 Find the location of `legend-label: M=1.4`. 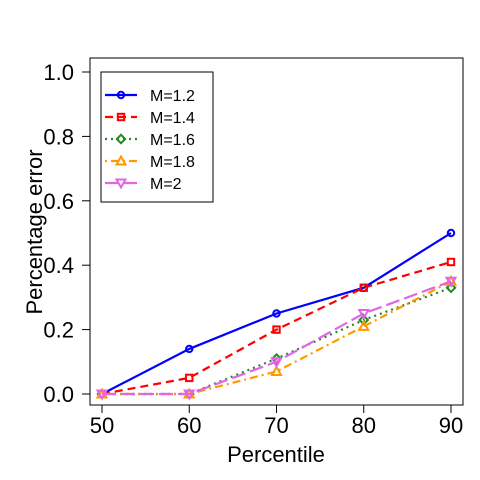

legend-label: M=1.4 is located at coordinates (172, 118).